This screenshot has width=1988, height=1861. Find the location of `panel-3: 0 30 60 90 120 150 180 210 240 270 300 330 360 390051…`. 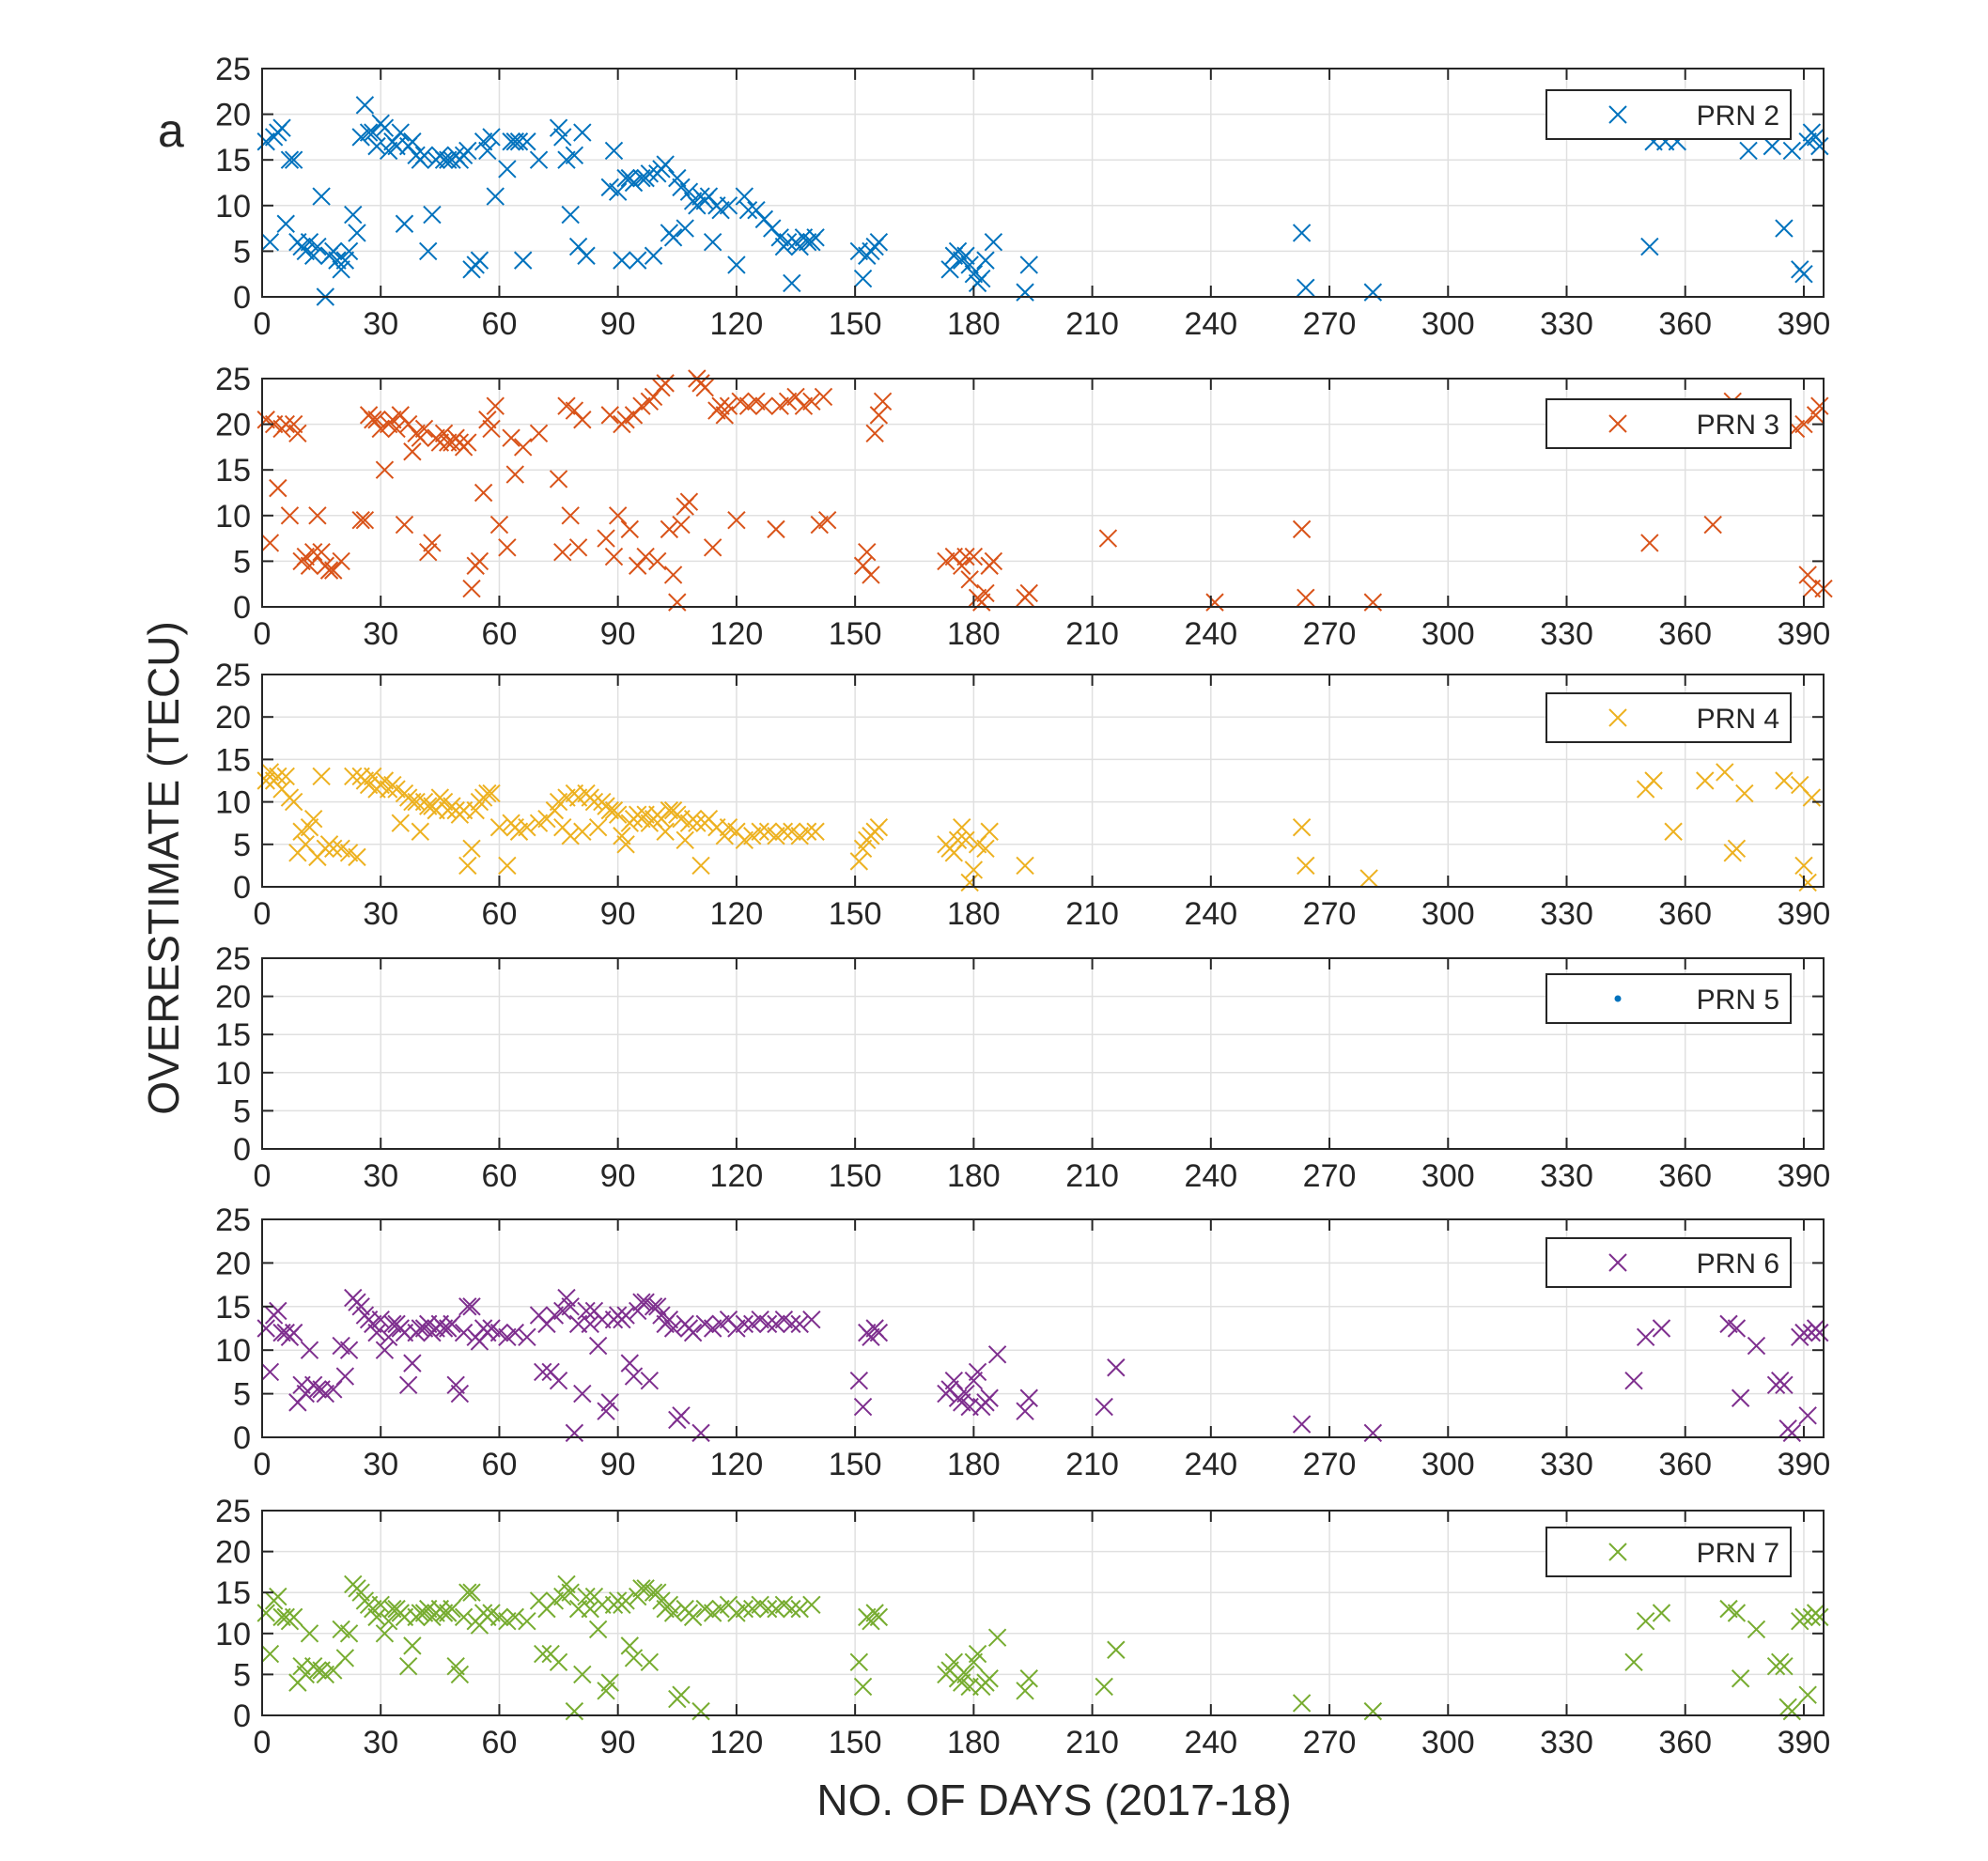

panel-3: 0 30 60 90 120 150 180 210 240 270 300 330 360 390051… is located at coordinates (1022, 795).